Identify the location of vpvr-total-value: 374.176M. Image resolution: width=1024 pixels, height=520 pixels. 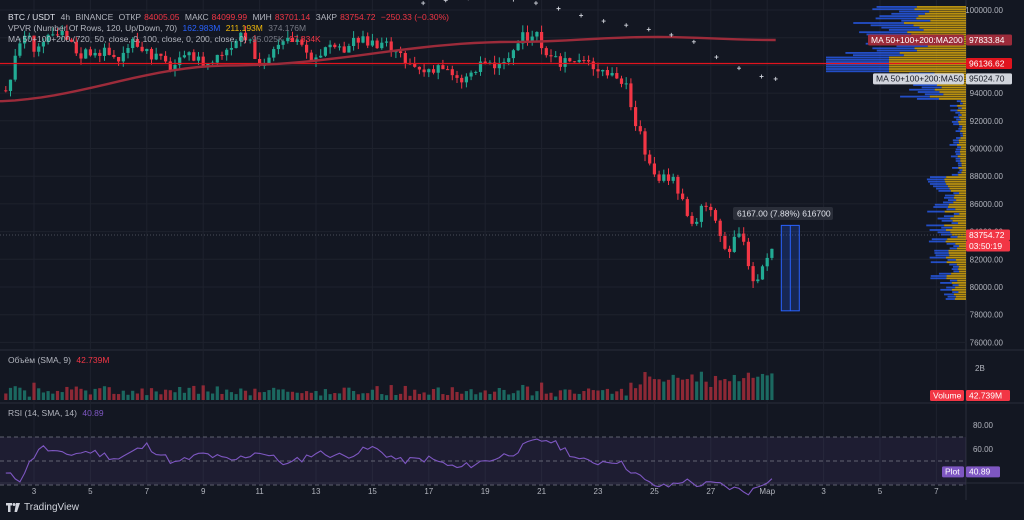
(287, 28).